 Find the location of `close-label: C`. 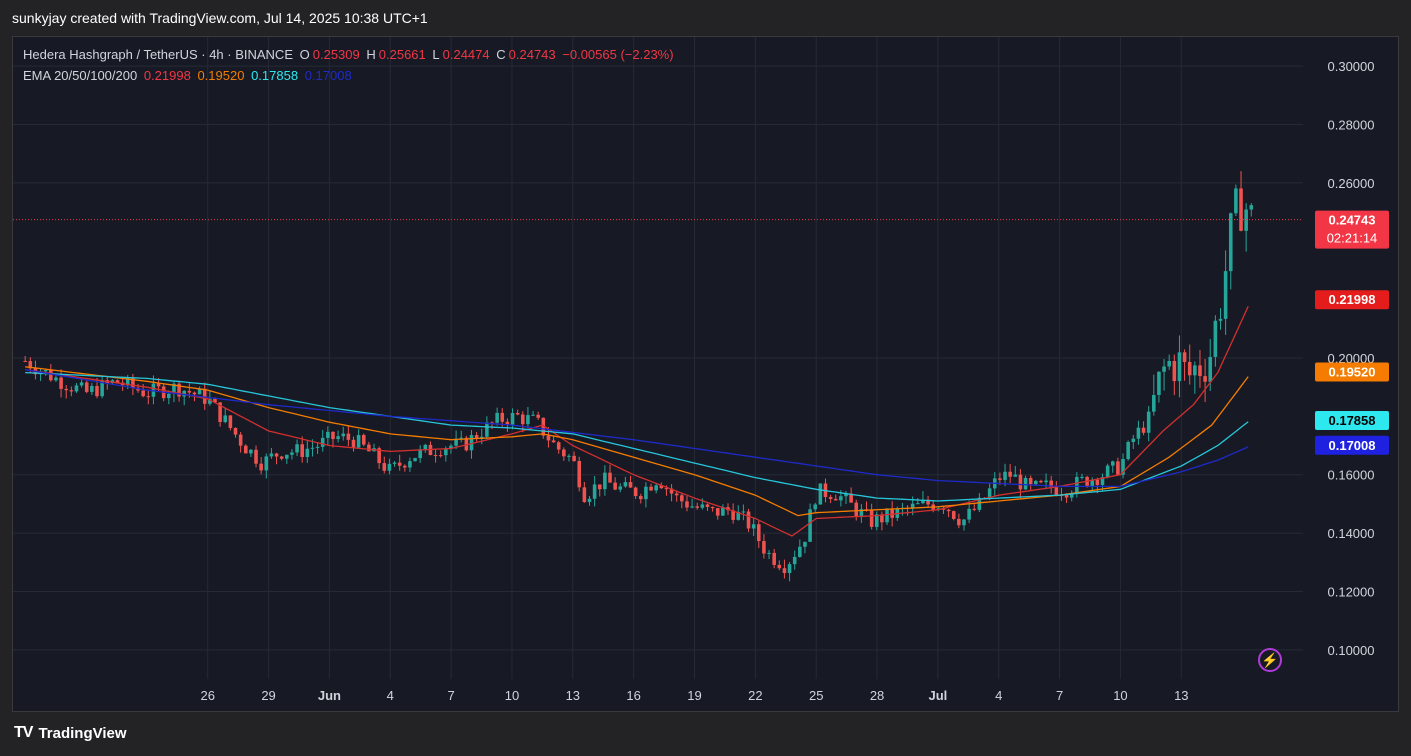

close-label: C is located at coordinates (501, 54).